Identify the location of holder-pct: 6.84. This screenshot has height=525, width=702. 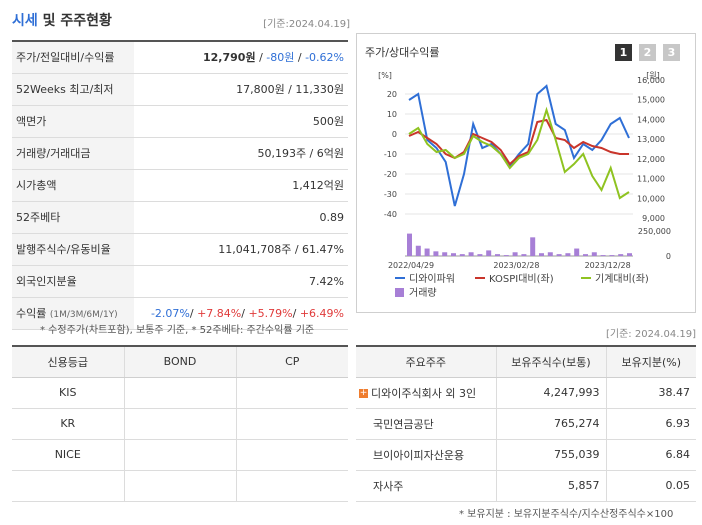
(650, 454).